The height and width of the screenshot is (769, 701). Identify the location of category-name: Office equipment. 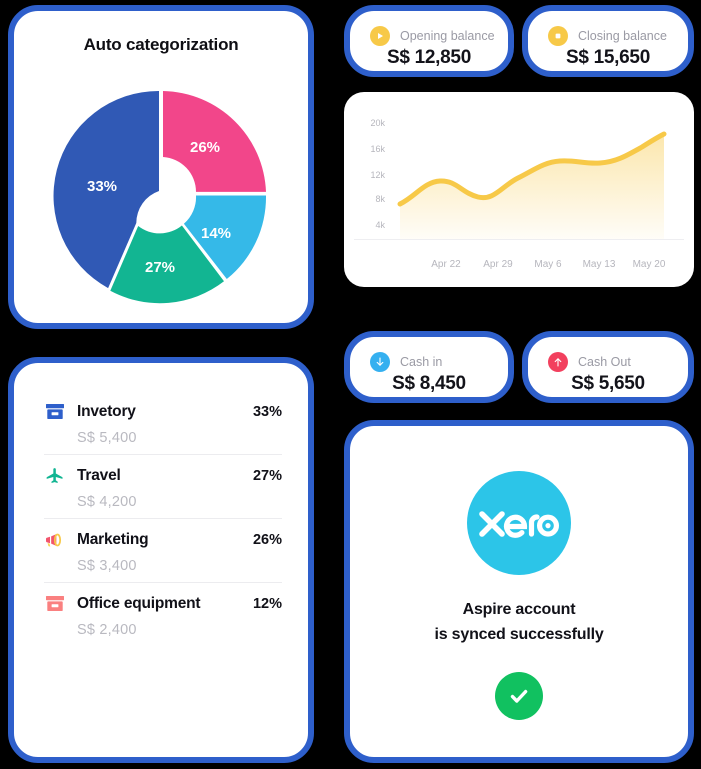
(139, 603).